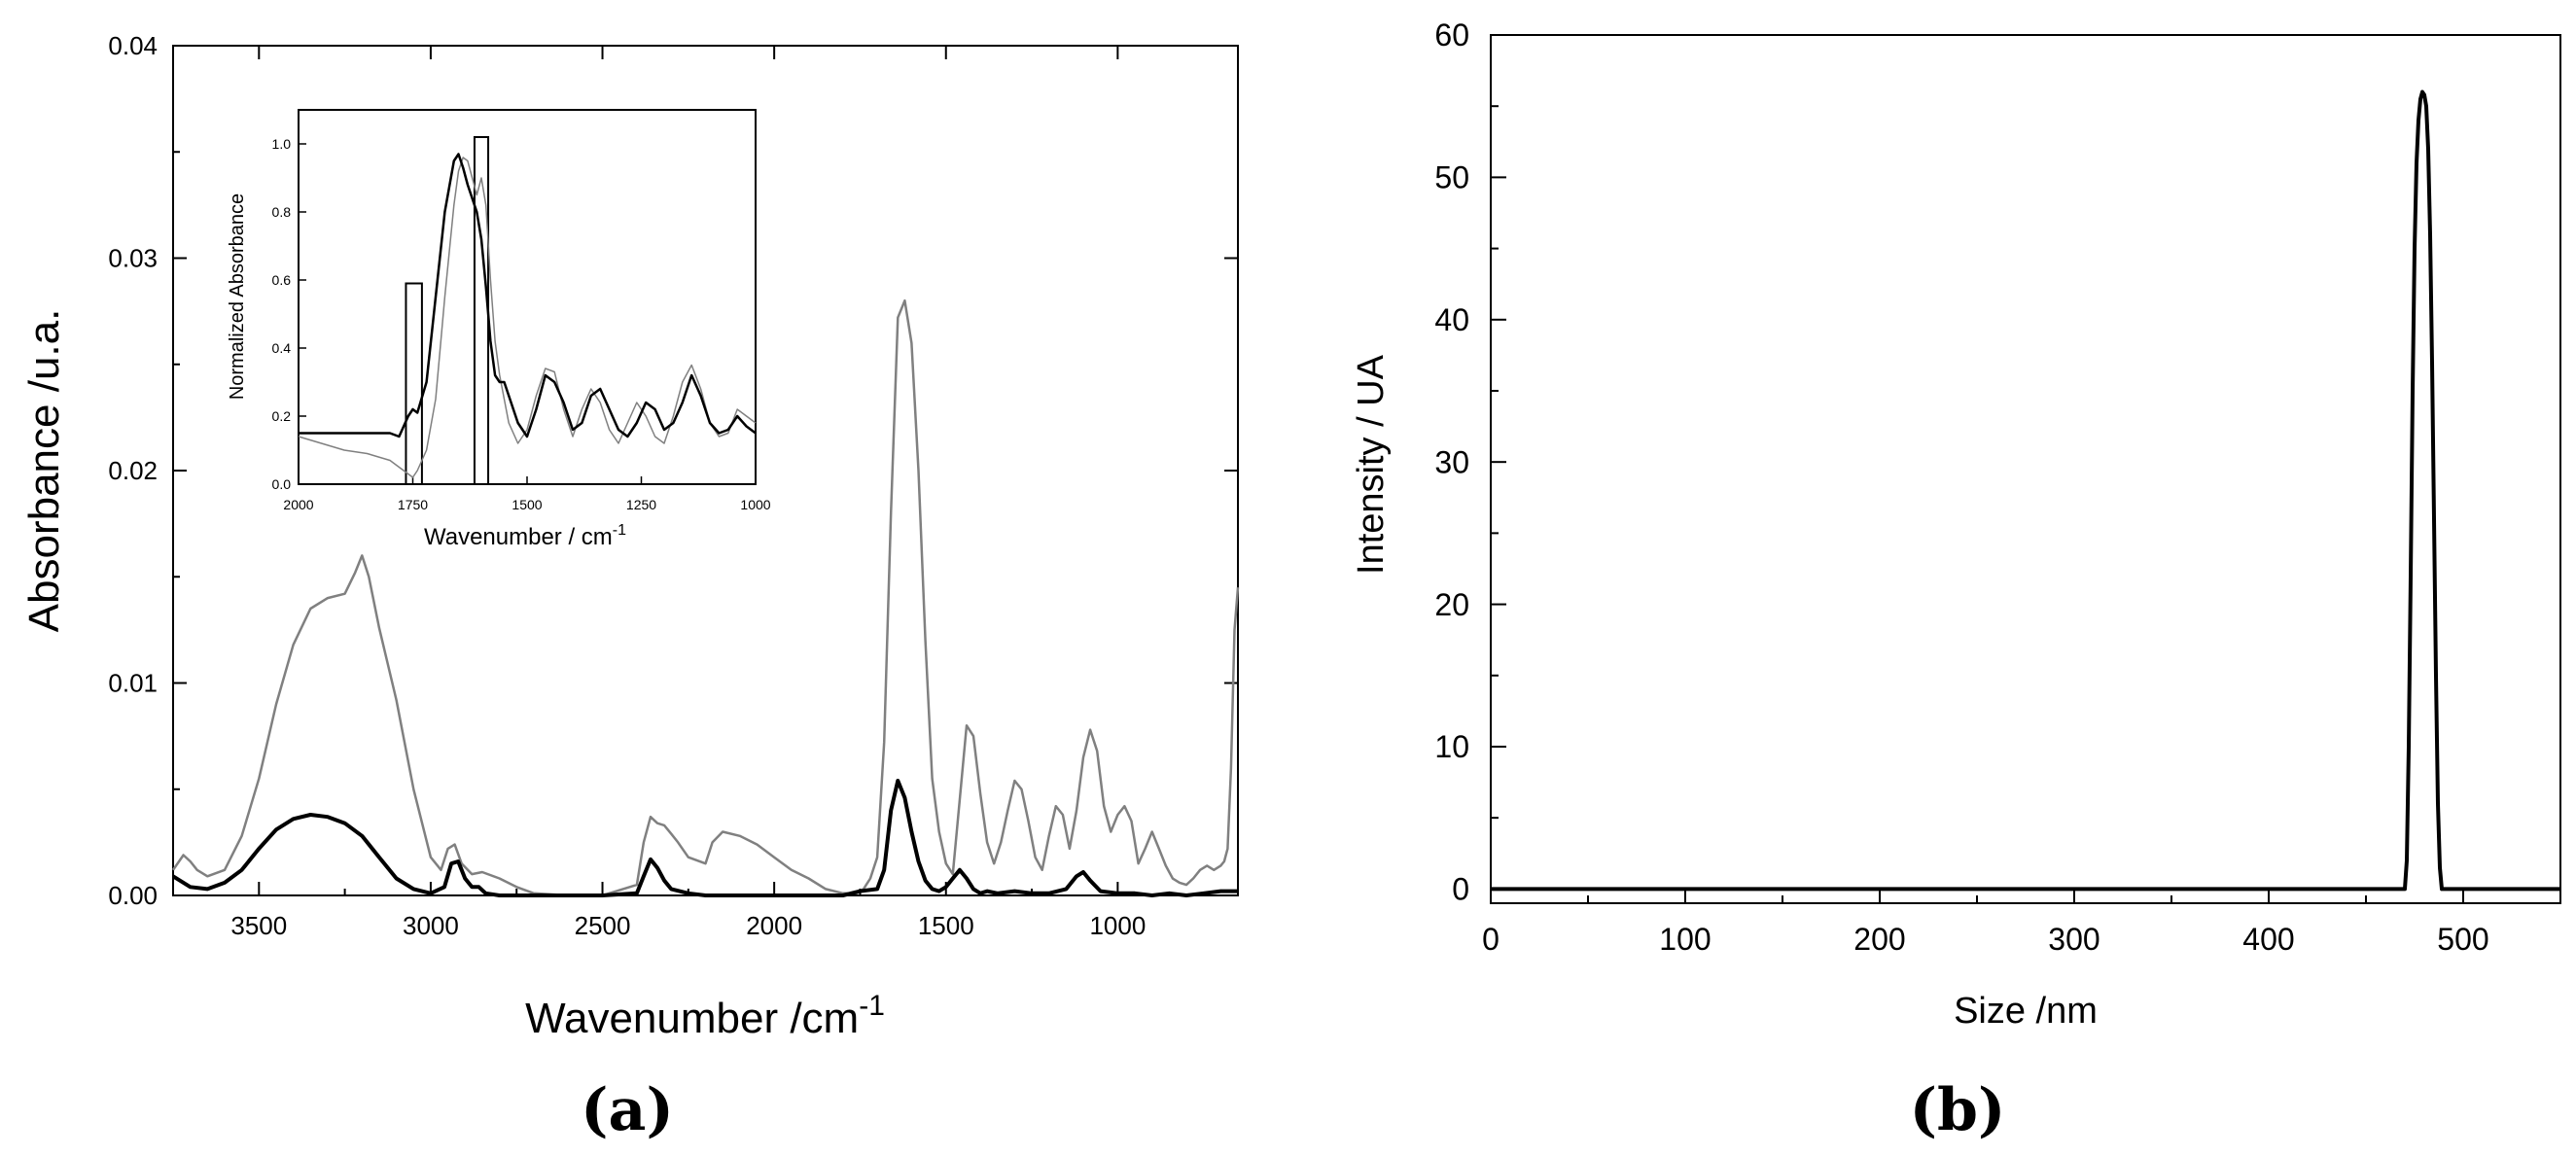 The width and height of the screenshot is (2576, 1156). Describe the element at coordinates (133, 470) in the screenshot. I see `chart-a-y-tick-label: 0.02` at that location.